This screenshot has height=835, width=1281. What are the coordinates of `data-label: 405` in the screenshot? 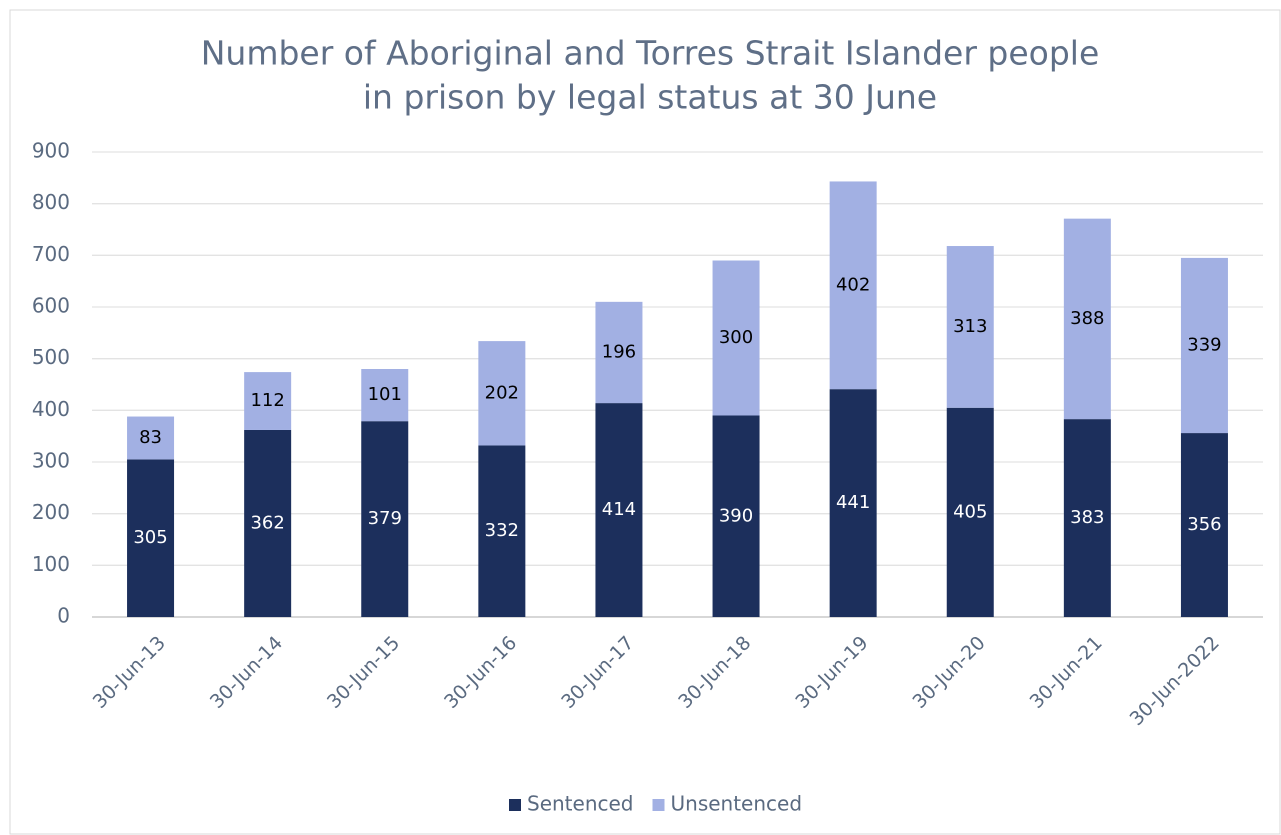 It's located at (970, 511).